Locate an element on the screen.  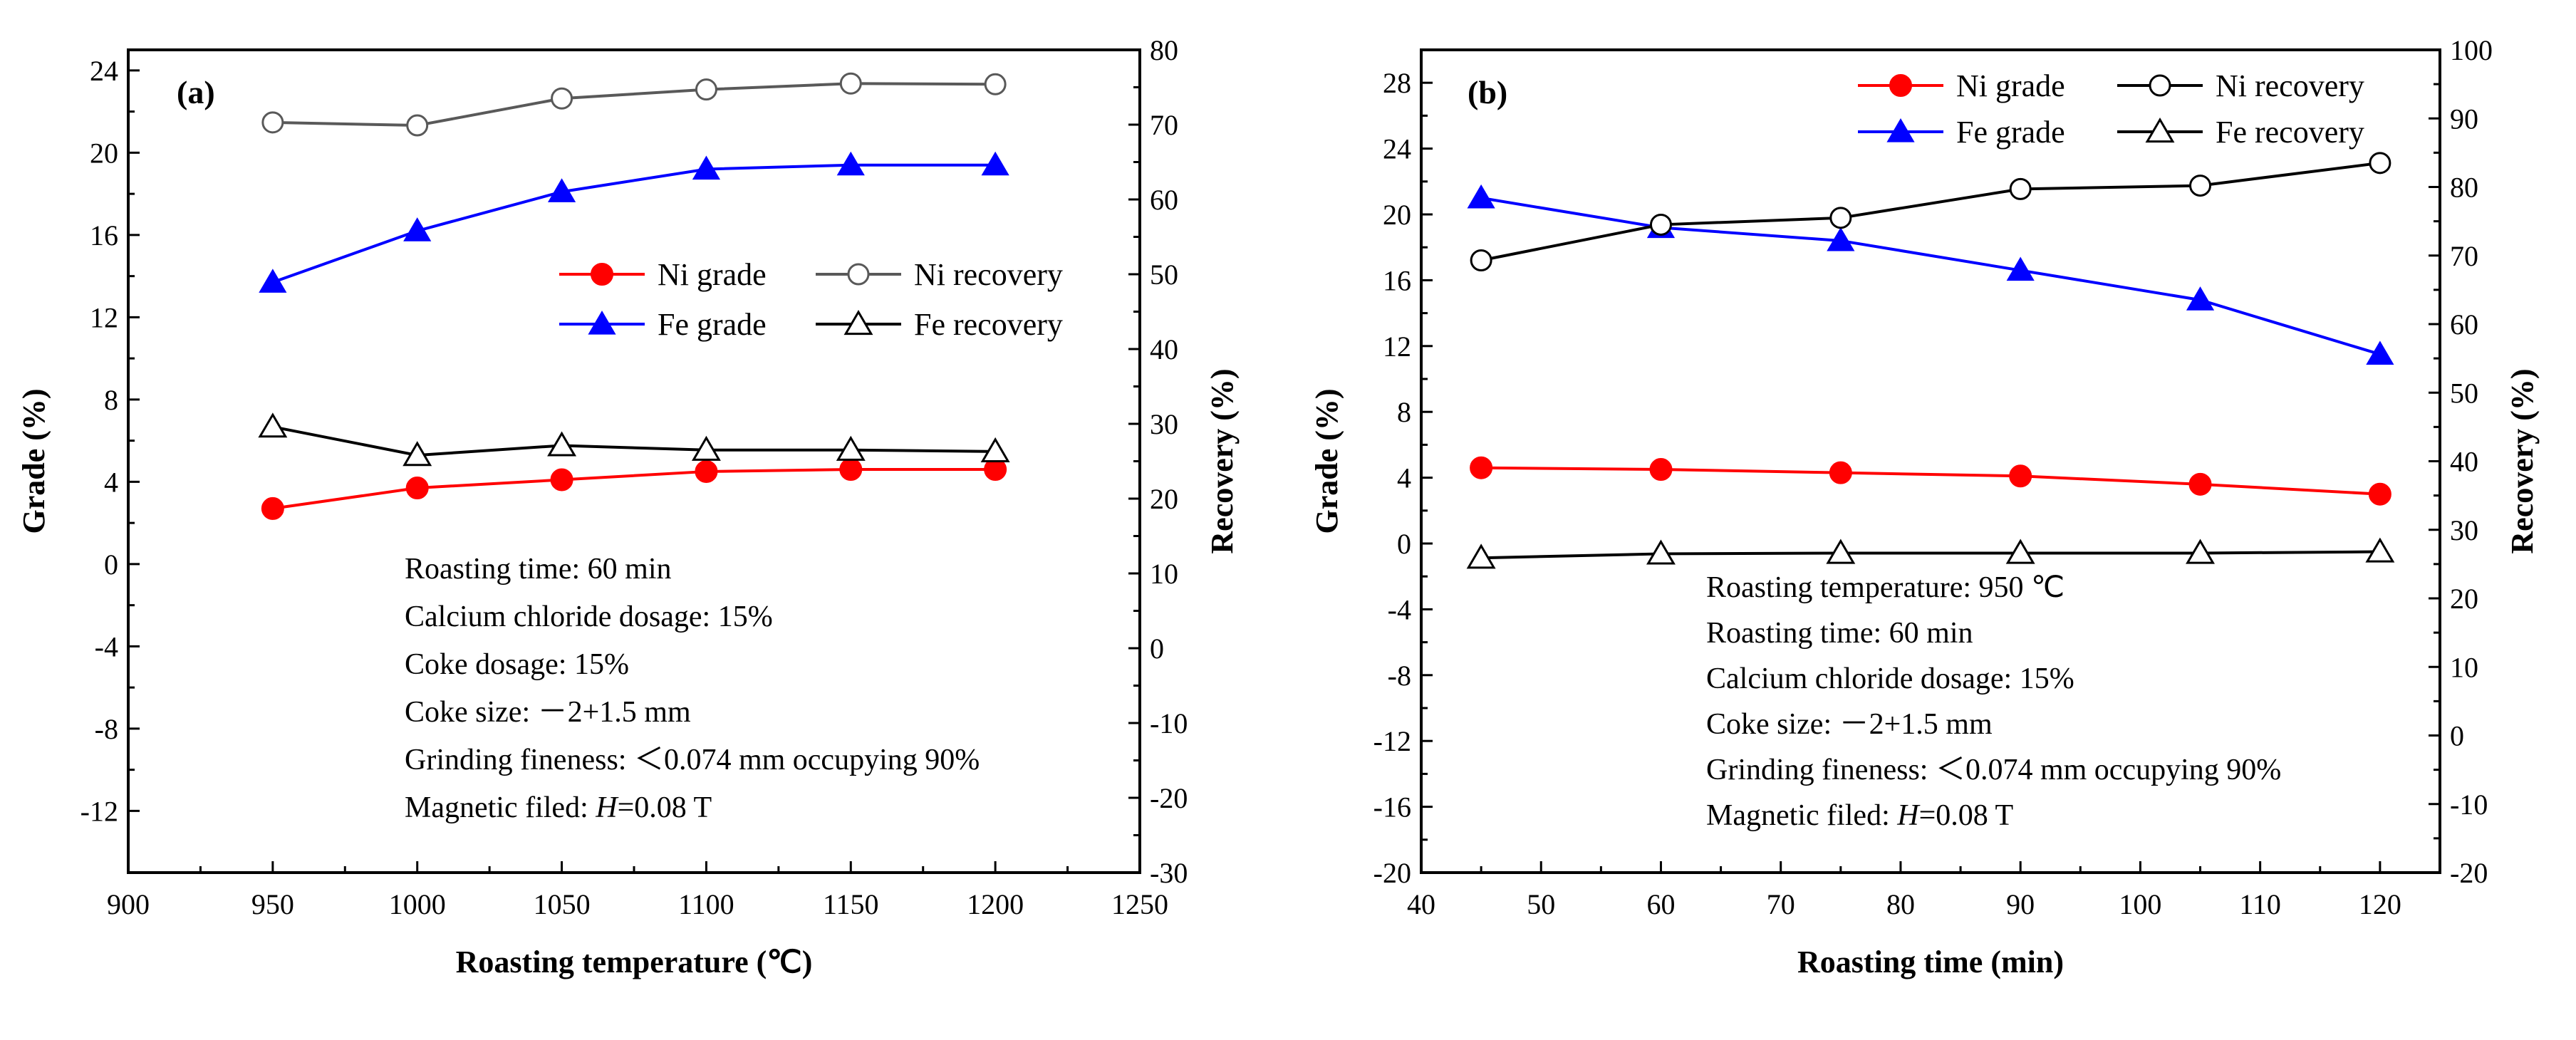
annotation-line: Magnetic filed: H=0.08 T is located at coordinates (558, 807).